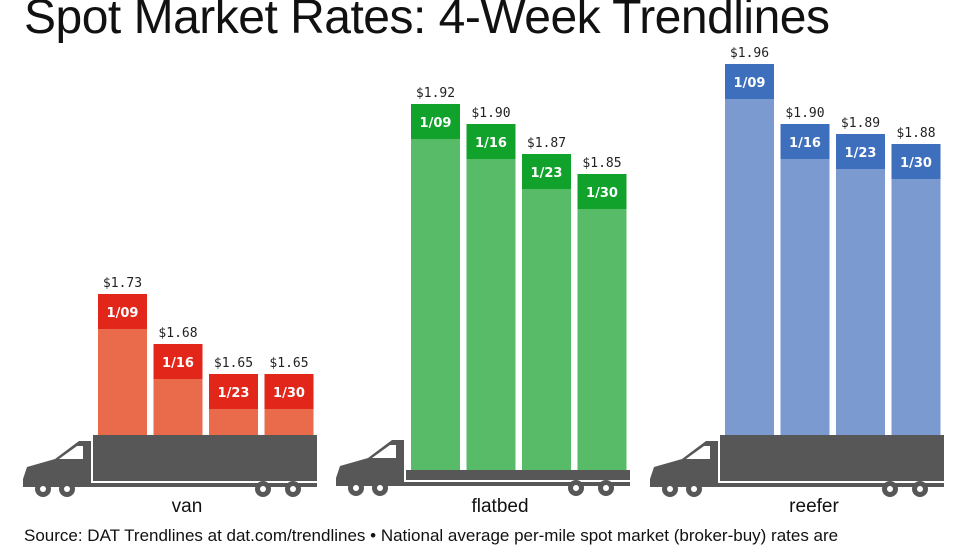 The height and width of the screenshot is (552, 980). I want to click on date-label-van-1: 1/09, so click(123, 313).